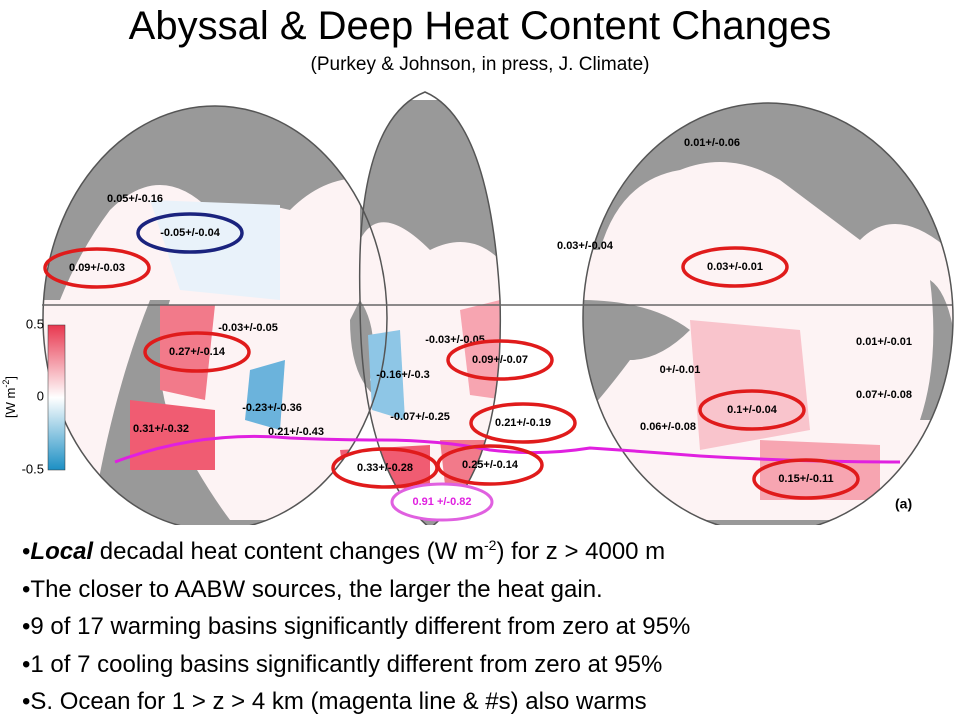 Image resolution: width=960 pixels, height=721 pixels. I want to click on bullet-emphasis: Local, so click(62, 551).